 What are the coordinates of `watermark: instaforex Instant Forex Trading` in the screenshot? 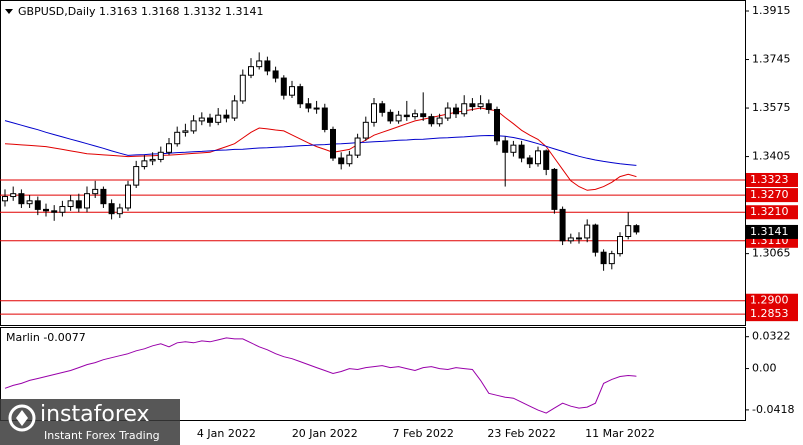 It's located at (90, 422).